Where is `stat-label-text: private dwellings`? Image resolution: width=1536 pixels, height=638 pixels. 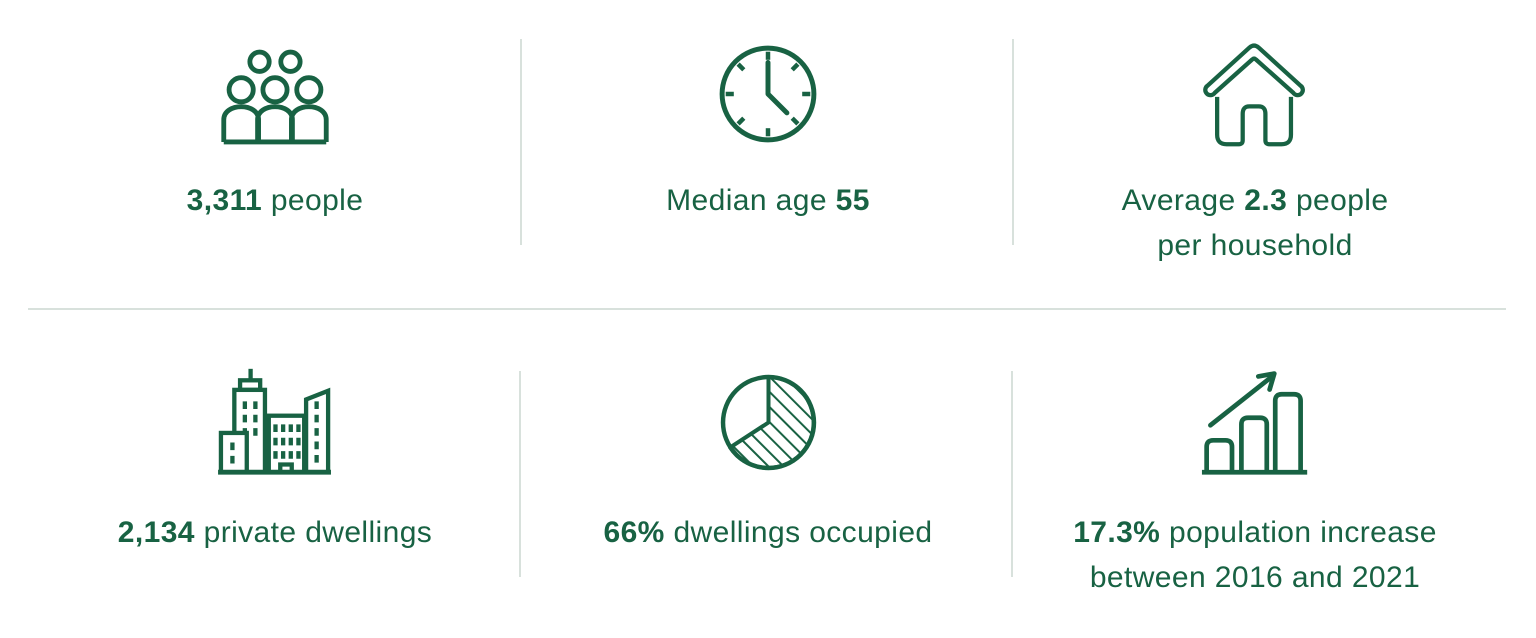
stat-label-text: private dwellings is located at coordinates (313, 532).